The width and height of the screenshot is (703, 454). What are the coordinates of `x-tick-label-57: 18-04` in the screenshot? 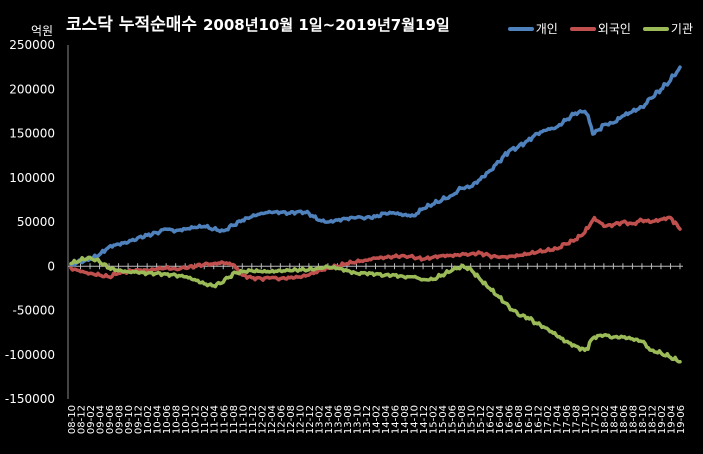 It's located at (614, 419).